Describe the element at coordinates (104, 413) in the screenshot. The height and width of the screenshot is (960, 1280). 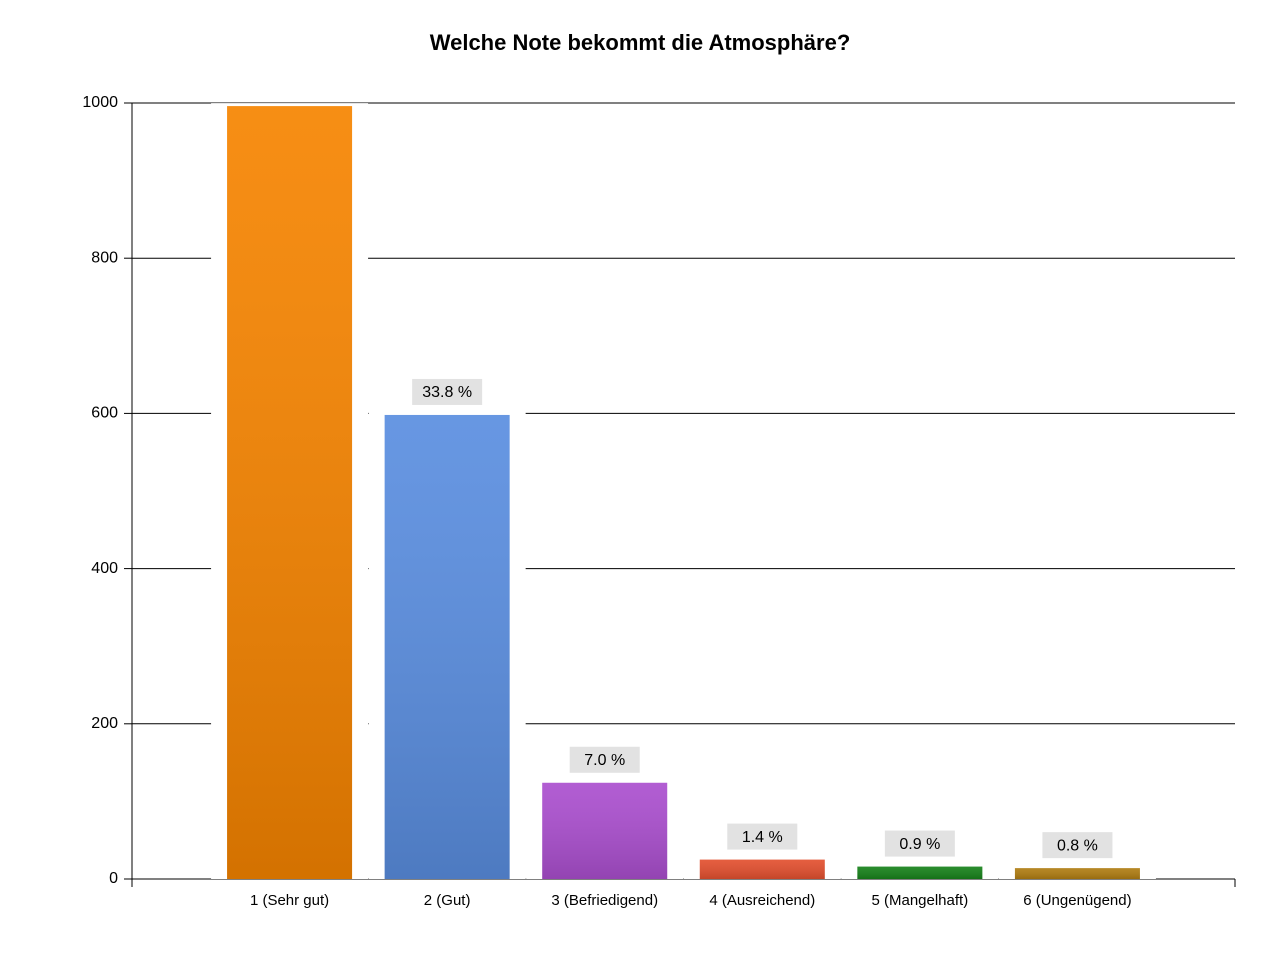
I see `y-tick-label: 600` at that location.